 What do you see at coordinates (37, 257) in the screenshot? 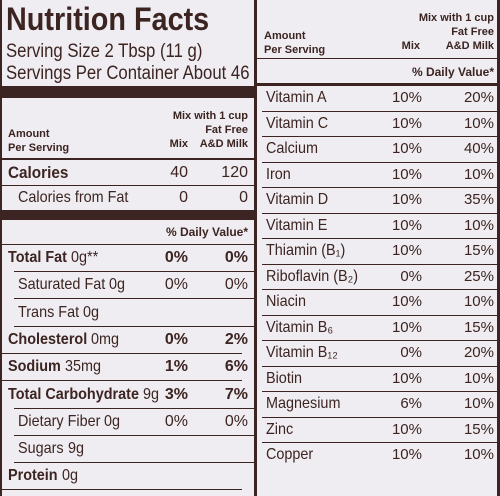
I see `nutrient-name: Total Fat` at bounding box center [37, 257].